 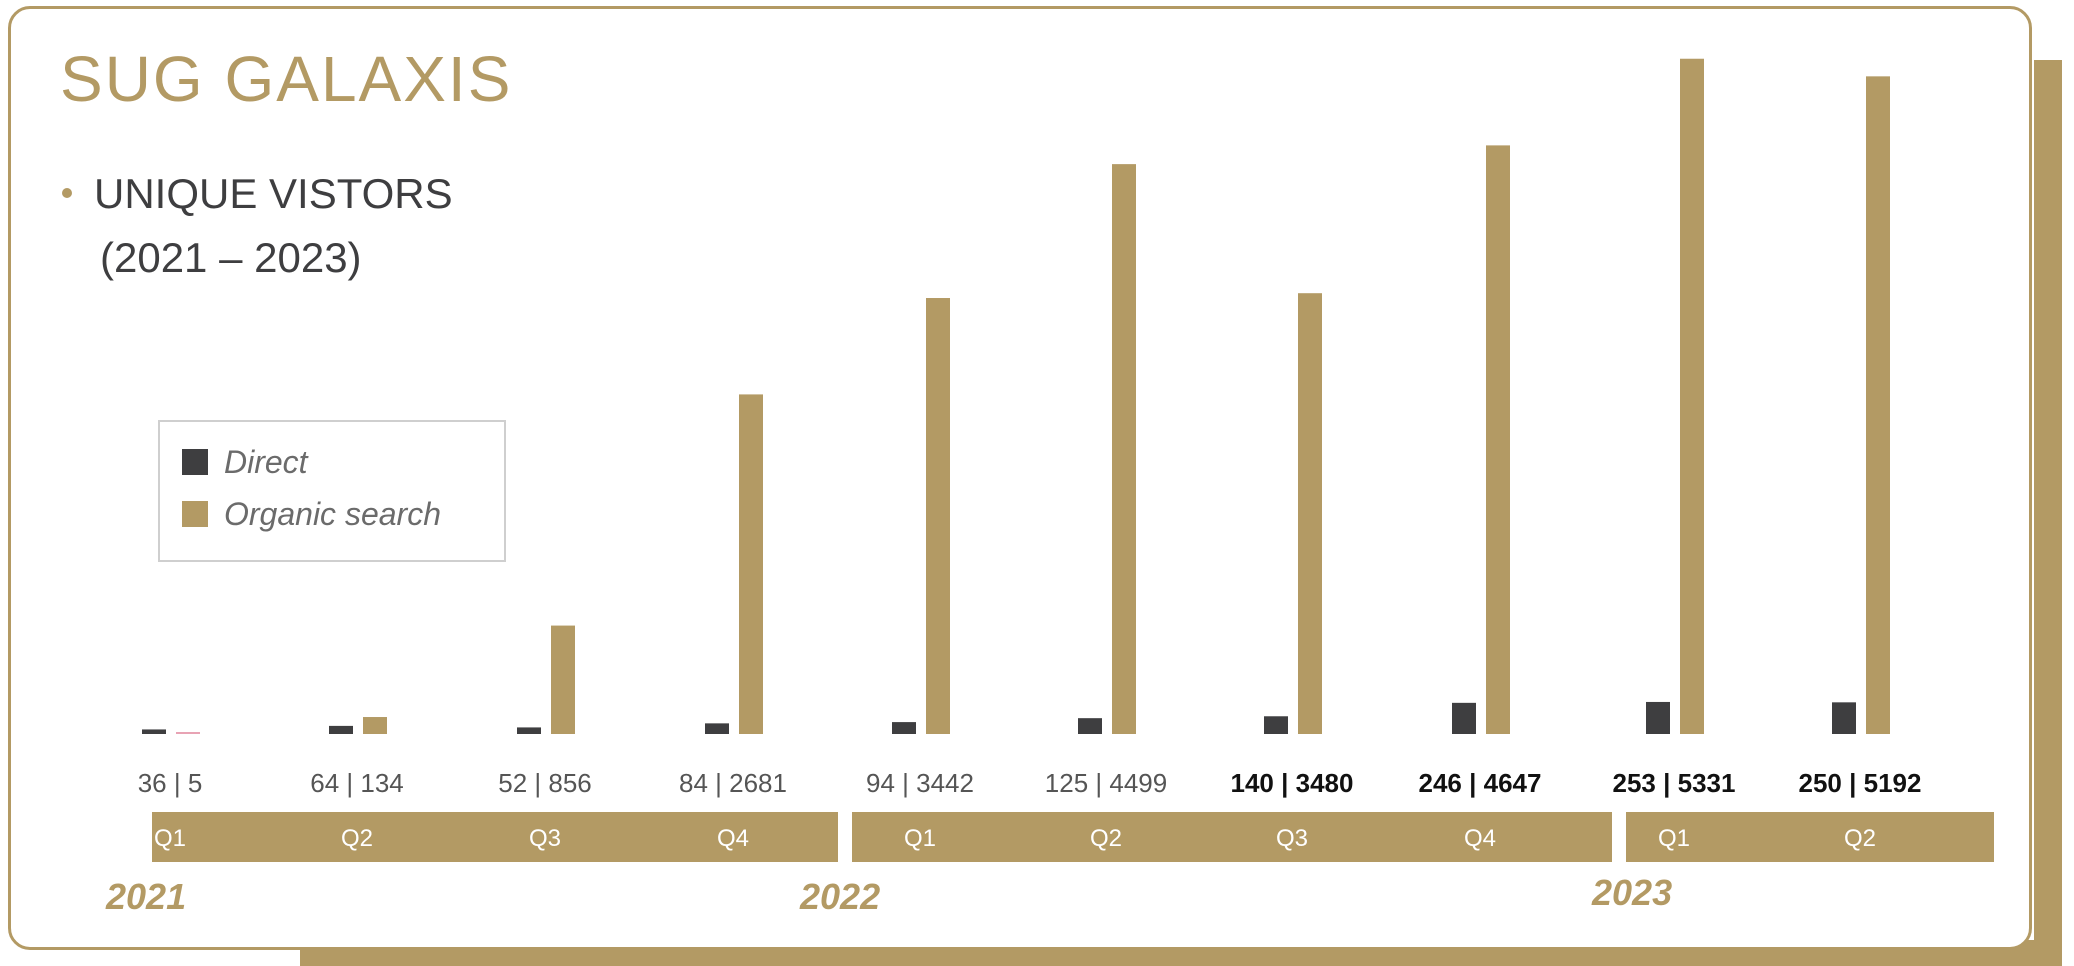 What do you see at coordinates (170, 783) in the screenshot?
I see `data-label: 36 | 5` at bounding box center [170, 783].